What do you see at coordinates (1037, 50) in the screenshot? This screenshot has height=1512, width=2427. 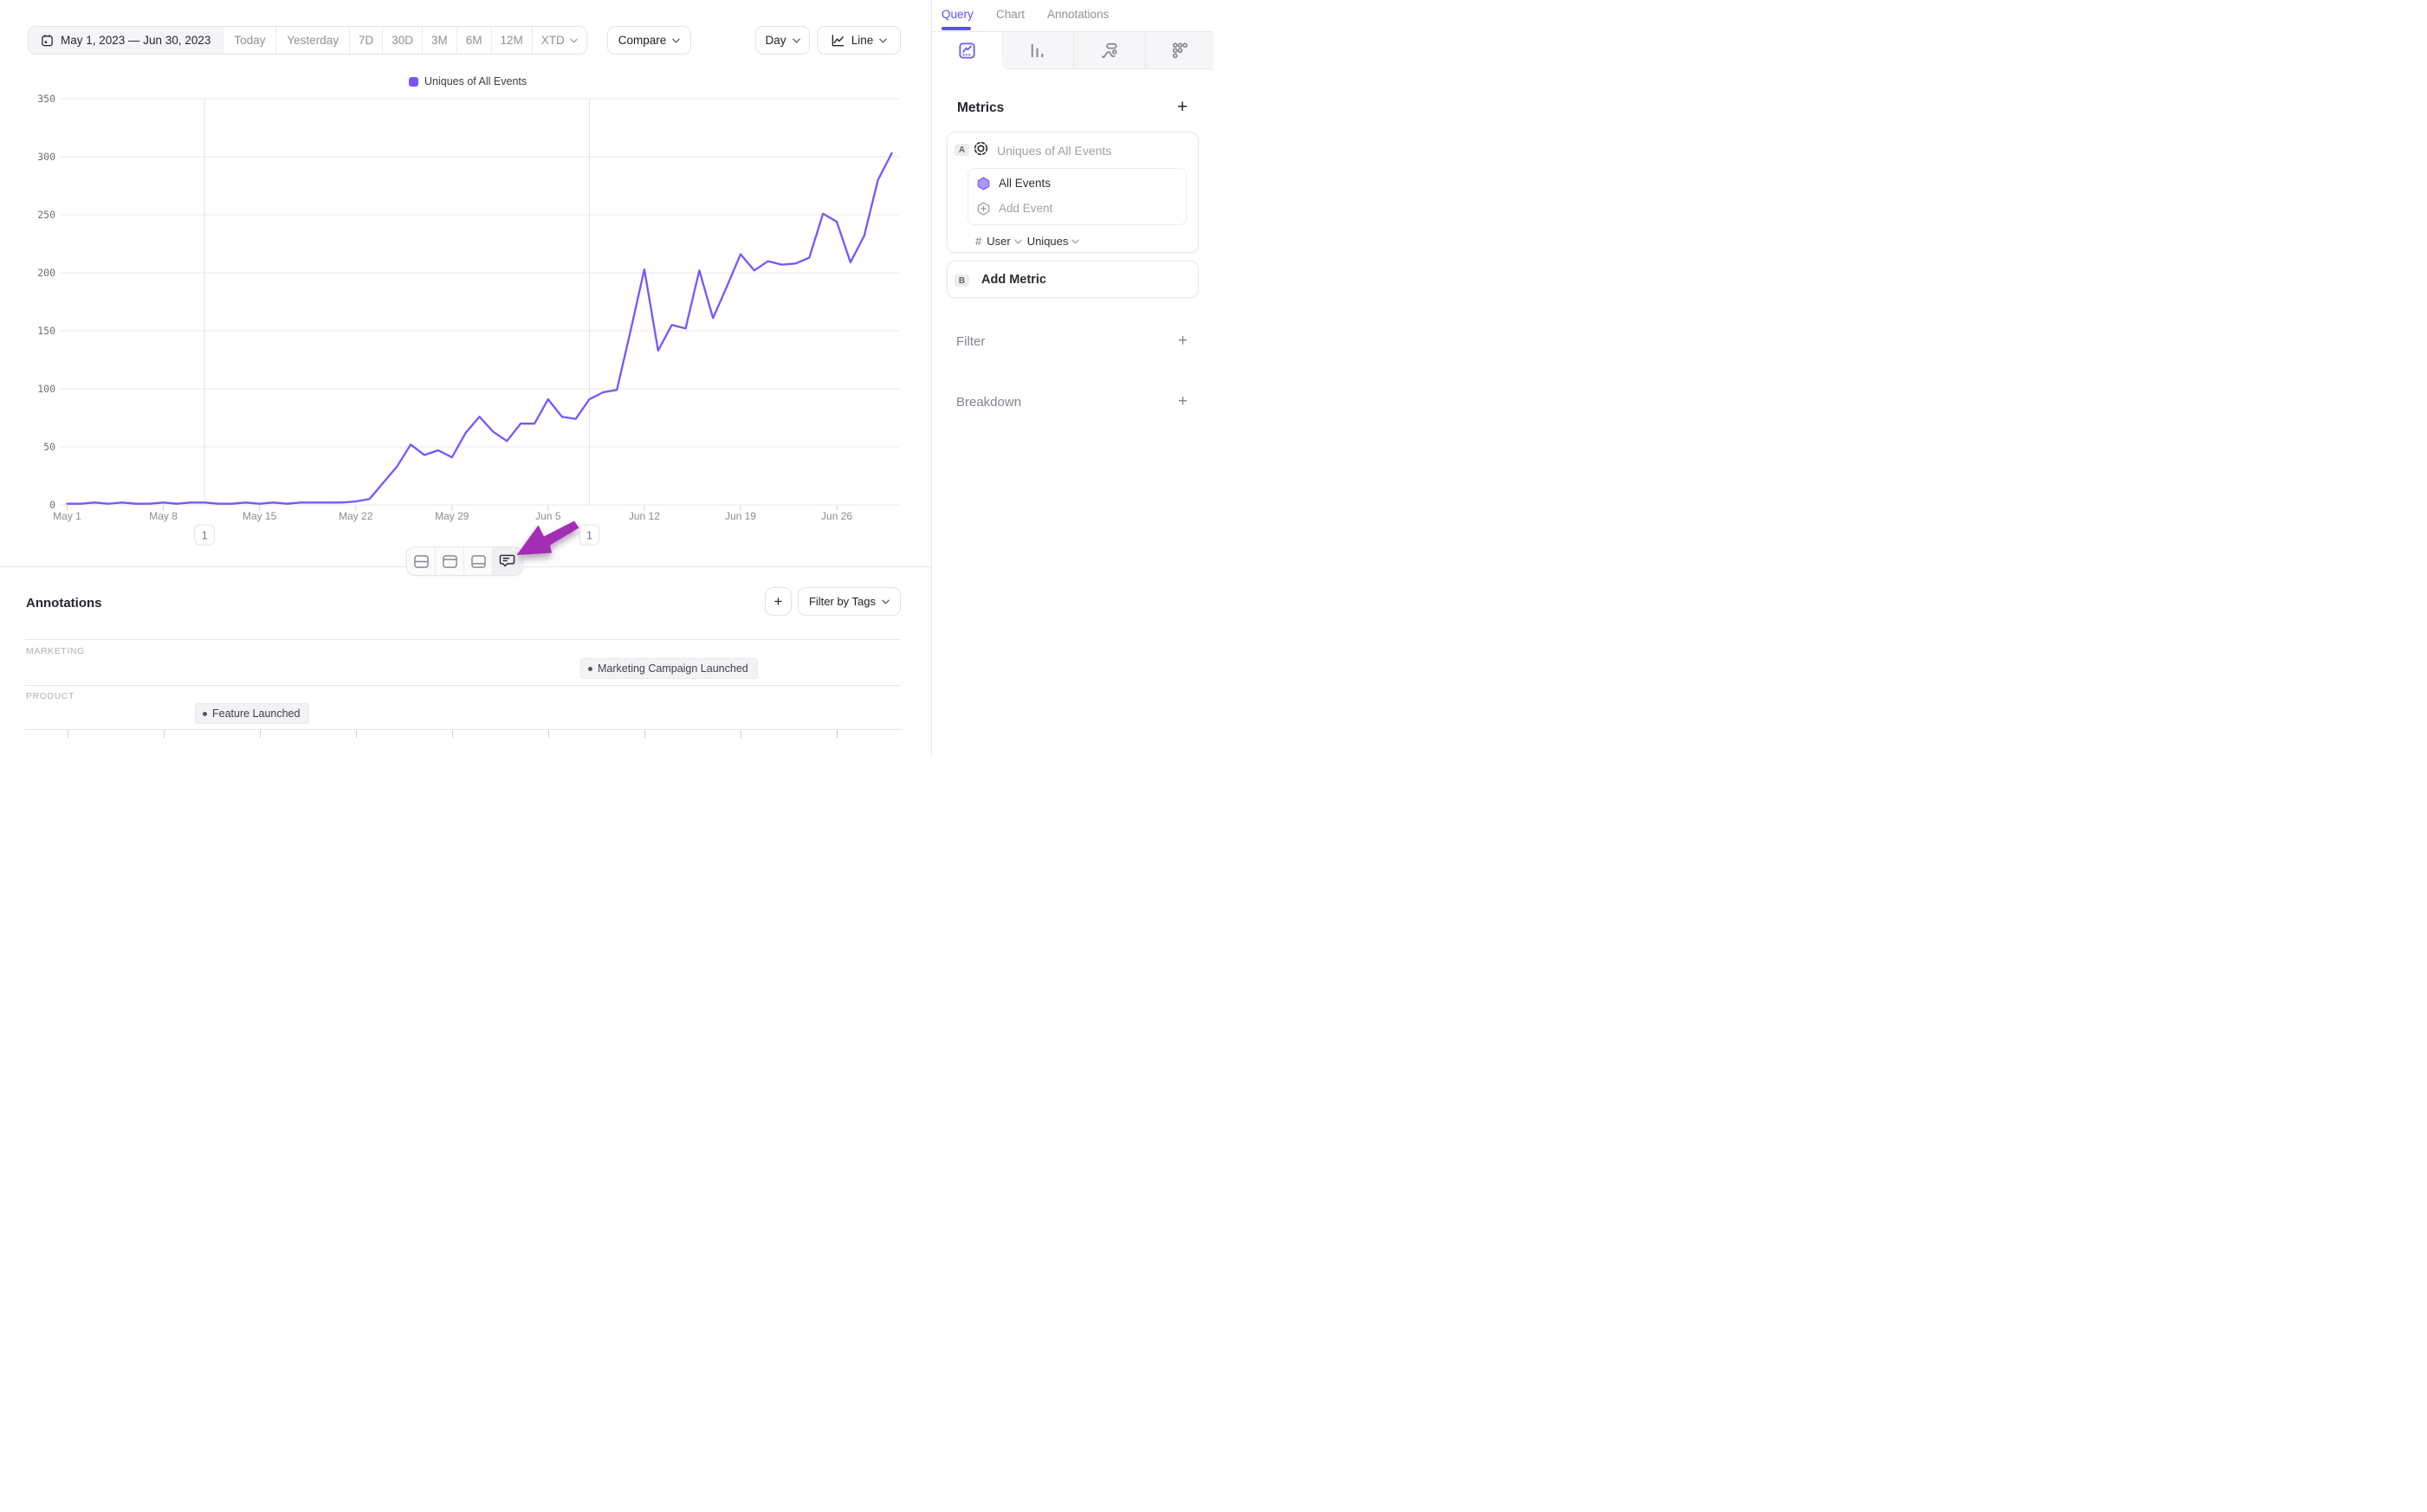 I see `chart-tab-bar` at bounding box center [1037, 50].